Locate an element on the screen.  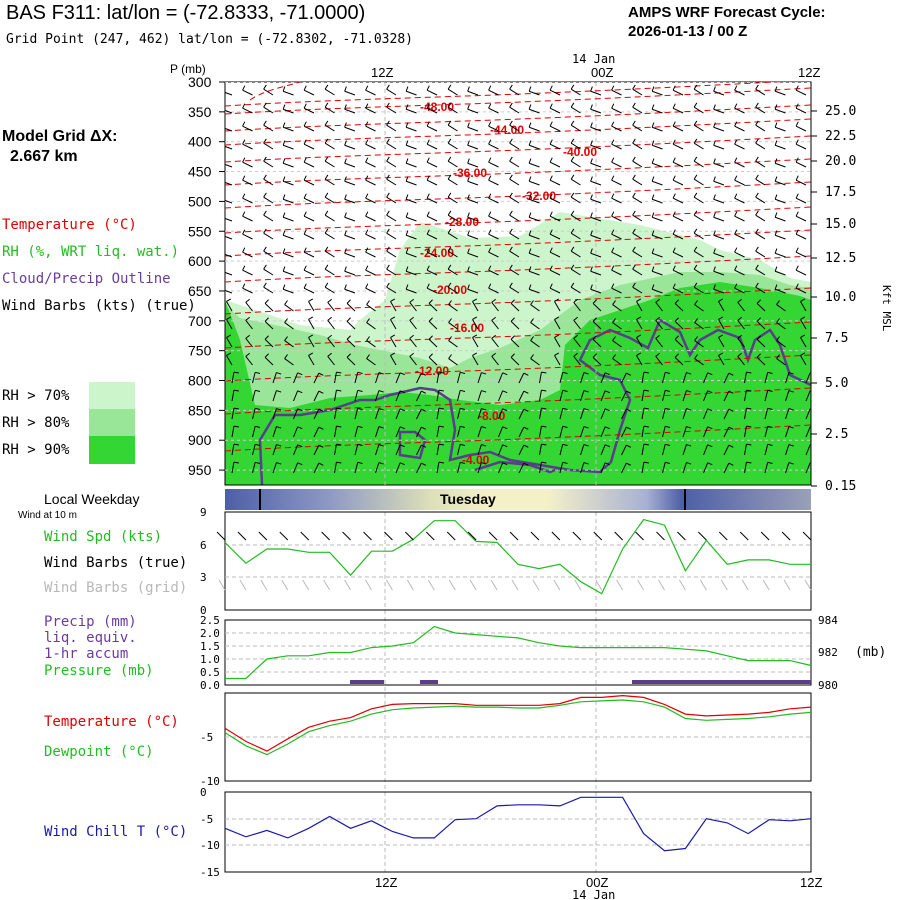
height-tick-label: 0.15 is located at coordinates (840, 486).